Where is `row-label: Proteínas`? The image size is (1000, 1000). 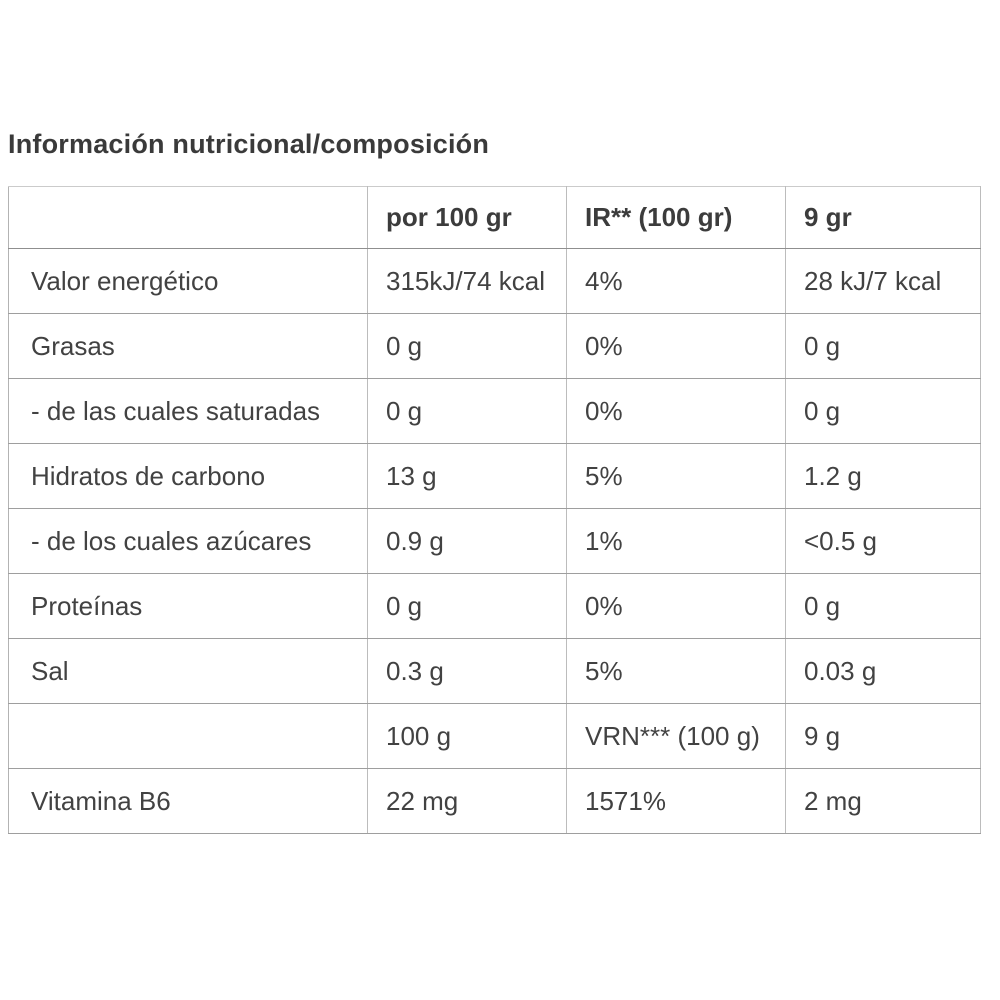 row-label: Proteínas is located at coordinates (188, 606).